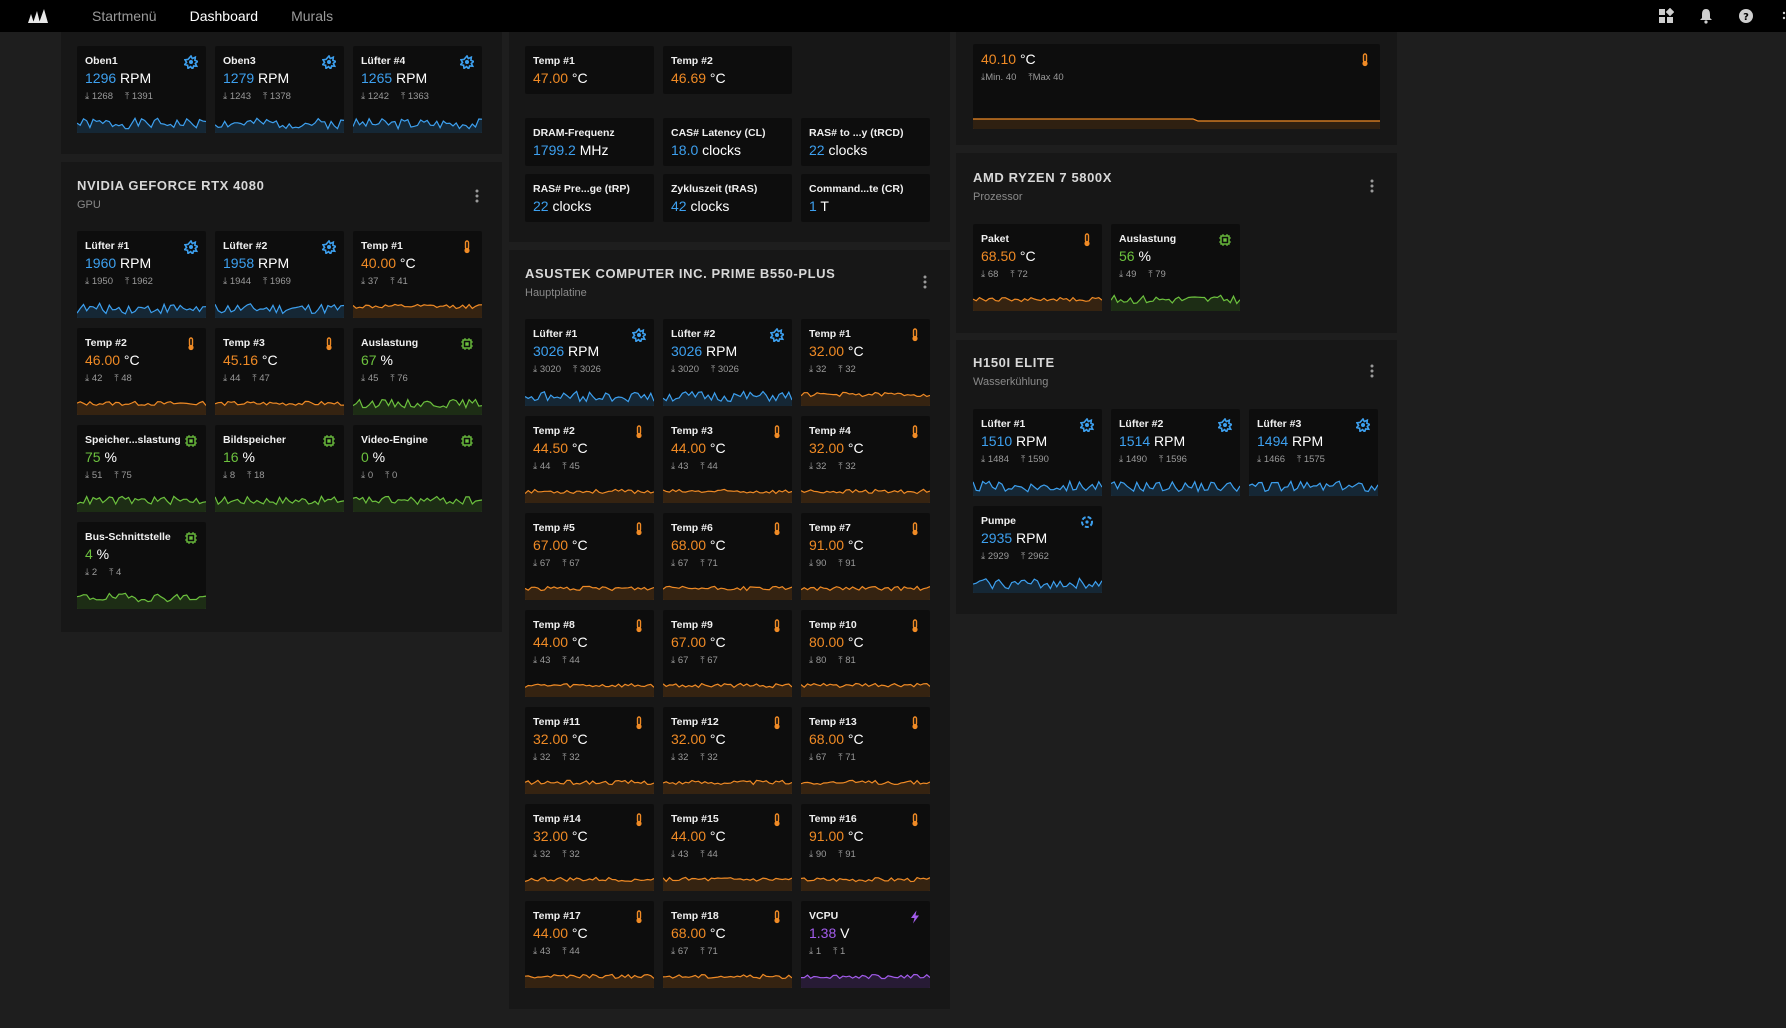 The height and width of the screenshot is (1028, 1786). Describe the element at coordinates (1279, 424) in the screenshot. I see `sensor-name: Lüfter #3` at that location.